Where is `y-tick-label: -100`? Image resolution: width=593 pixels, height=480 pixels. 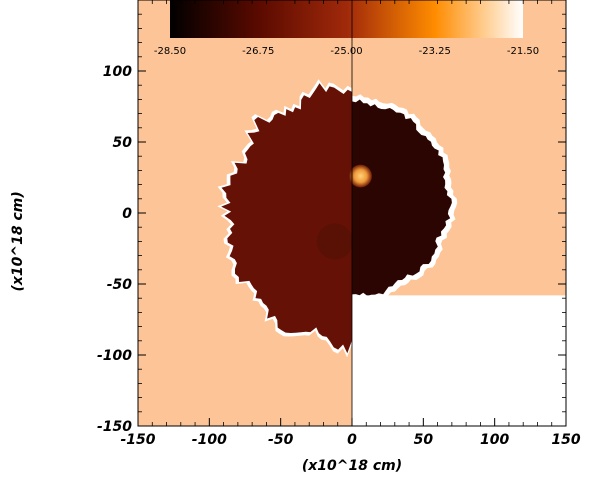
y-tick-label: -100 is located at coordinates (114, 356).